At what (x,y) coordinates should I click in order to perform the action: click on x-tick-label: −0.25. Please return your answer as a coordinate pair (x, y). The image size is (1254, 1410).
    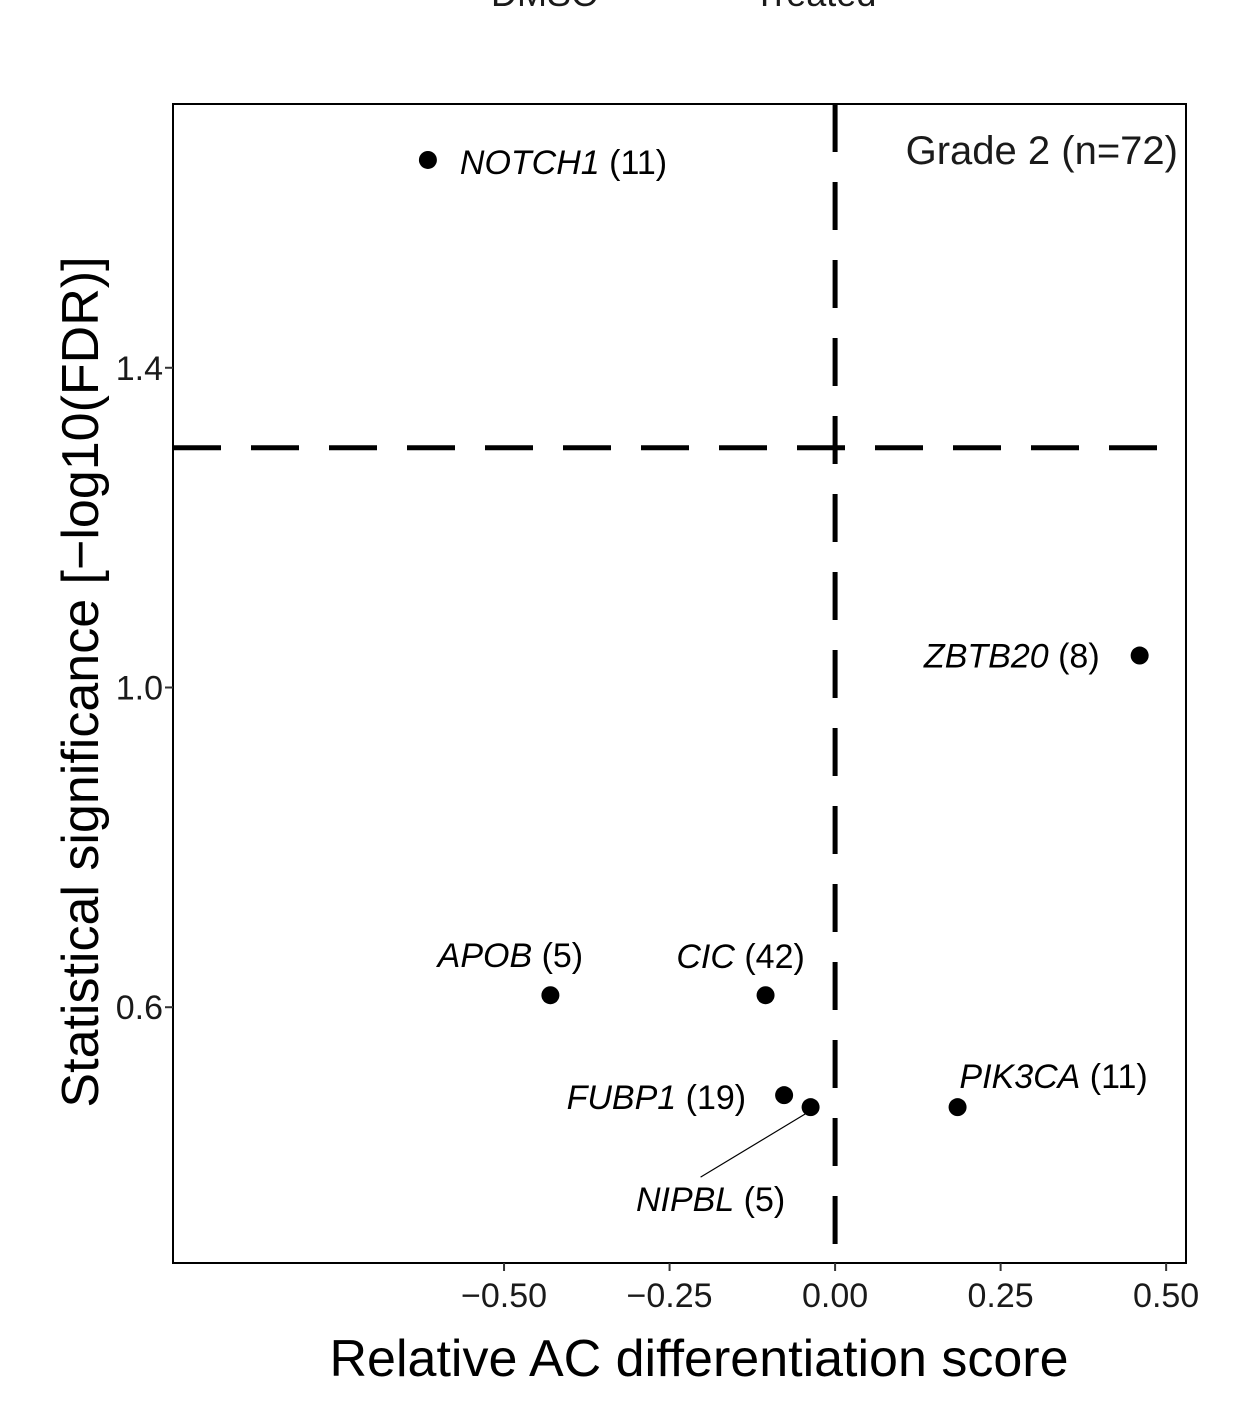
    Looking at the image, I should click on (670, 1296).